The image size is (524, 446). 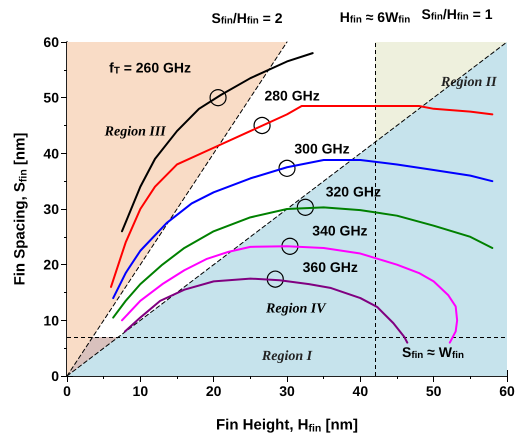 I want to click on y-tick-label: 60, so click(x=51, y=42).